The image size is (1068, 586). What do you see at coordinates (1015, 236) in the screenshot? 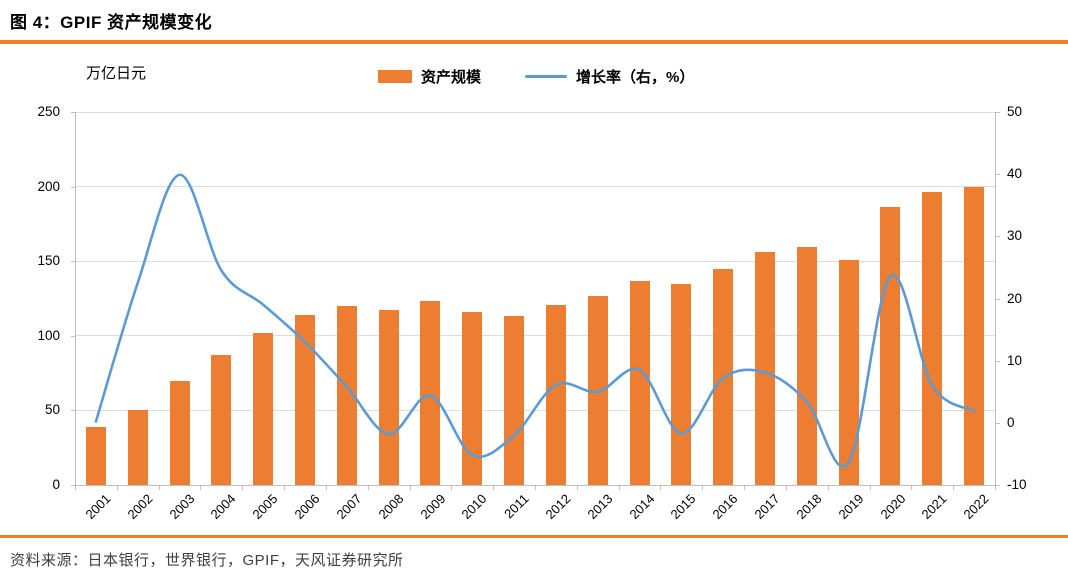
I see `right-axis-tick-label: 30` at bounding box center [1015, 236].